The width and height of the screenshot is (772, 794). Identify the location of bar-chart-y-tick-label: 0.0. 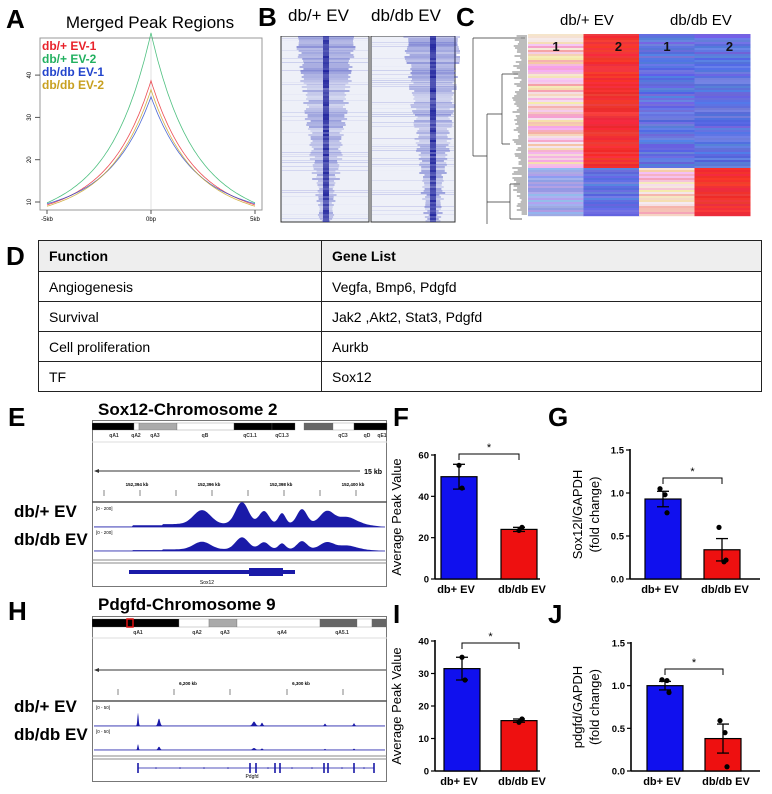
(617, 580).